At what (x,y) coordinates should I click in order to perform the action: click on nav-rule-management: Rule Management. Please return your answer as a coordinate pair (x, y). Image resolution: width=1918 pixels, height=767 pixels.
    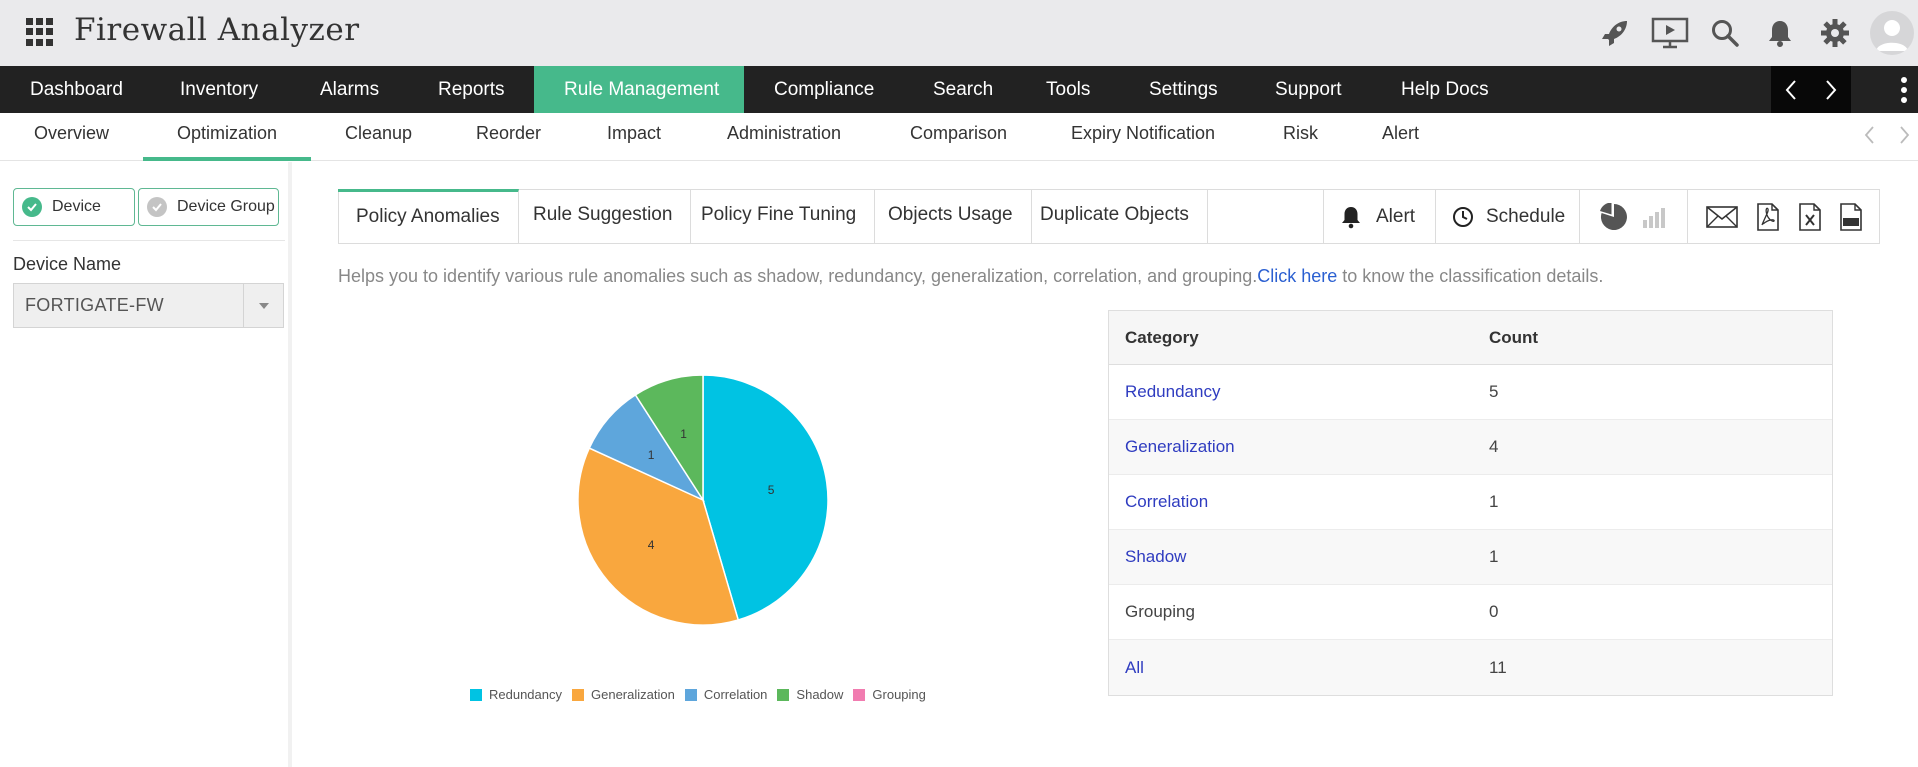
    Looking at the image, I should click on (639, 89).